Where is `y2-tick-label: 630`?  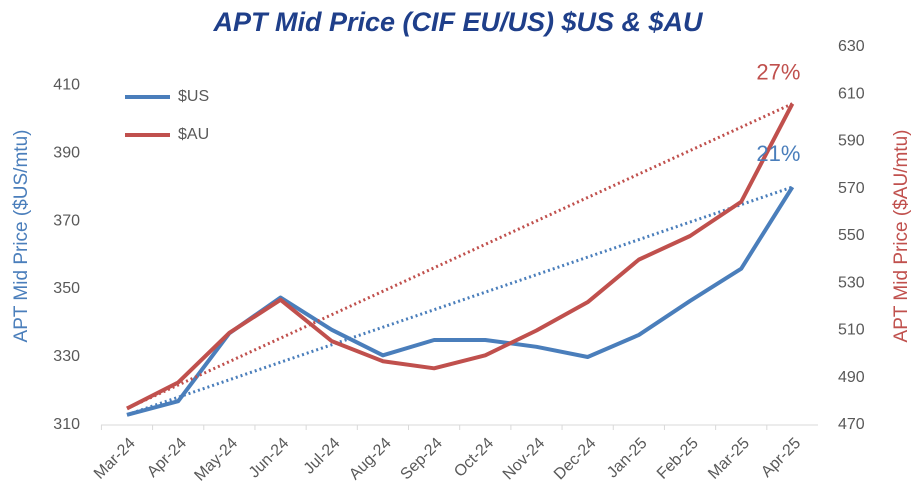 y2-tick-label: 630 is located at coordinates (851, 46).